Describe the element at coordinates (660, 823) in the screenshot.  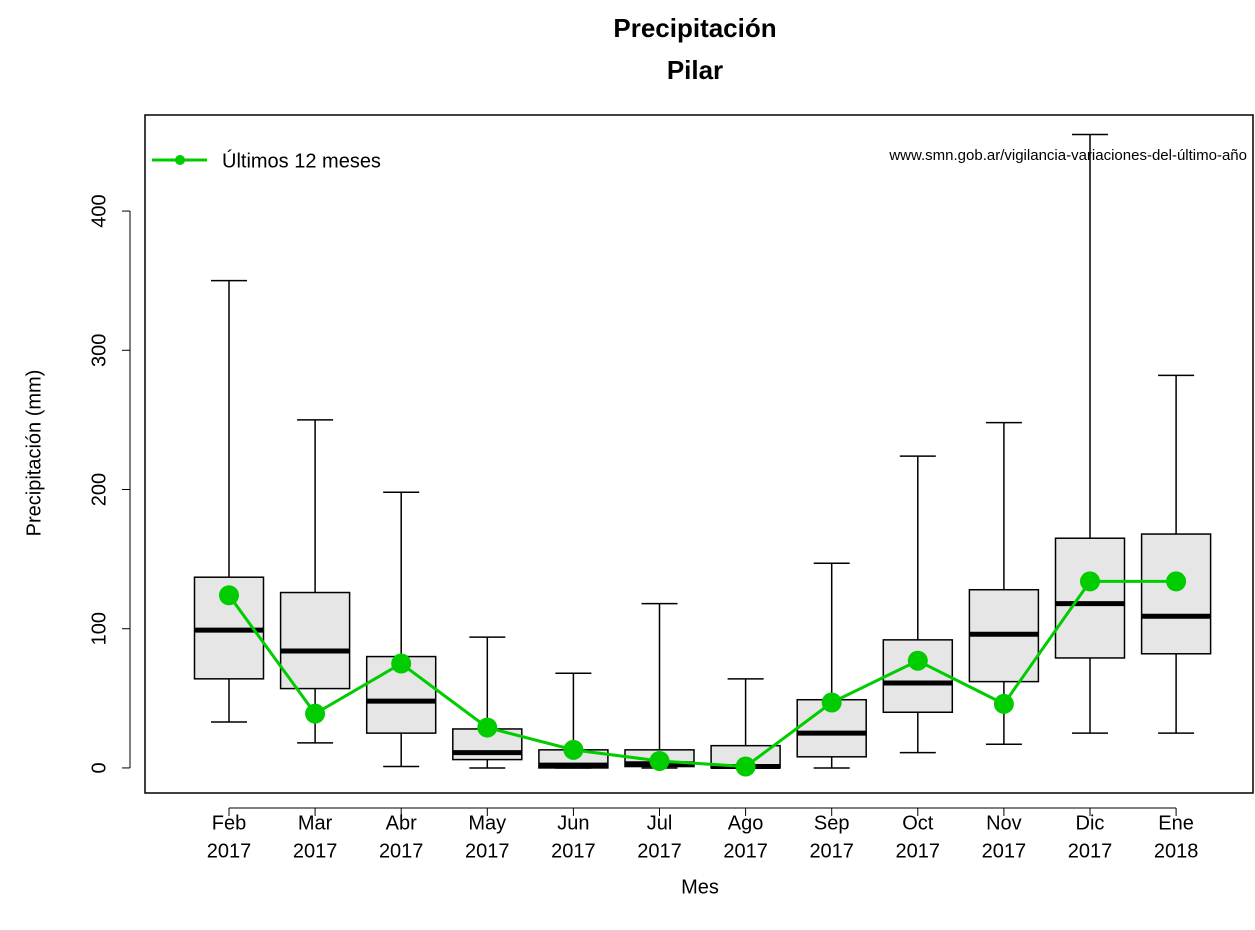
I see `x-tick-label: Jul` at that location.